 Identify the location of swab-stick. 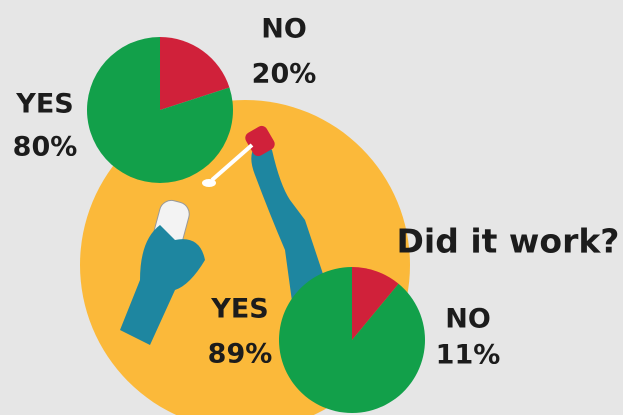
(232, 162).